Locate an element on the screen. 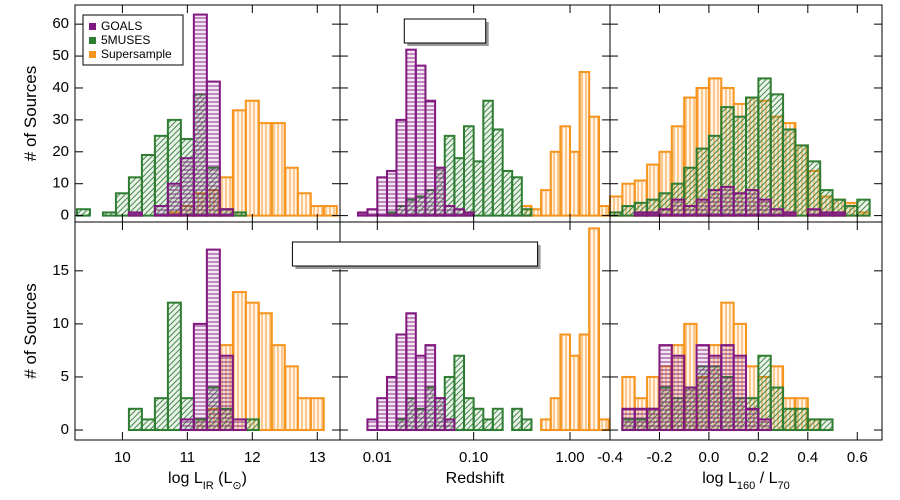 This screenshot has width=900, height=500. x-axis-label-part: (L is located at coordinates (223, 478).